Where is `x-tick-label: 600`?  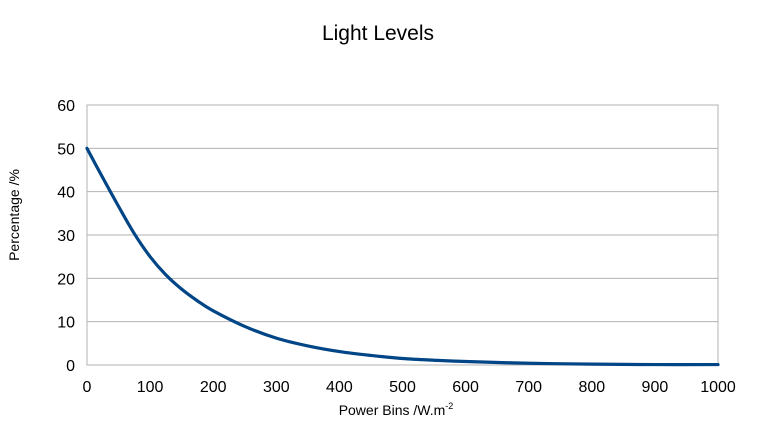 x-tick-label: 600 is located at coordinates (465, 387).